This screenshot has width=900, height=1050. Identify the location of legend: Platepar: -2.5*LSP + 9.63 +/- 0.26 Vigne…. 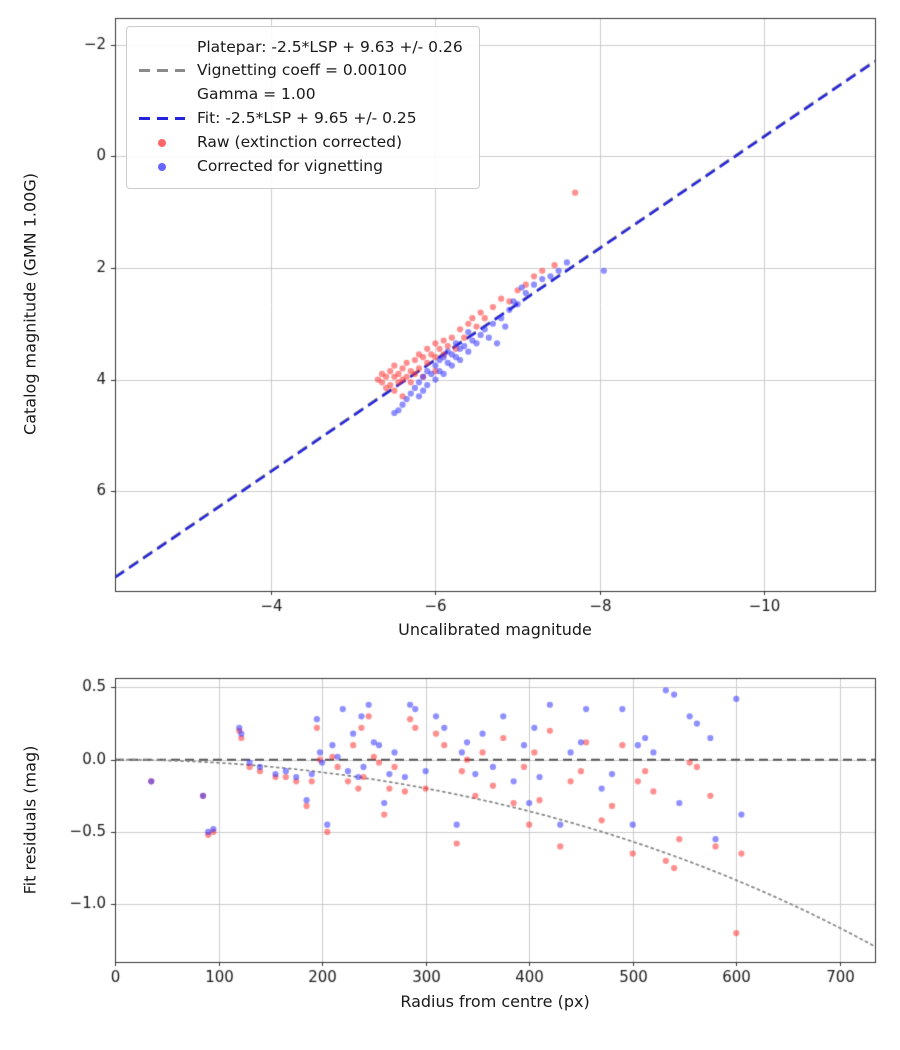
(303, 107).